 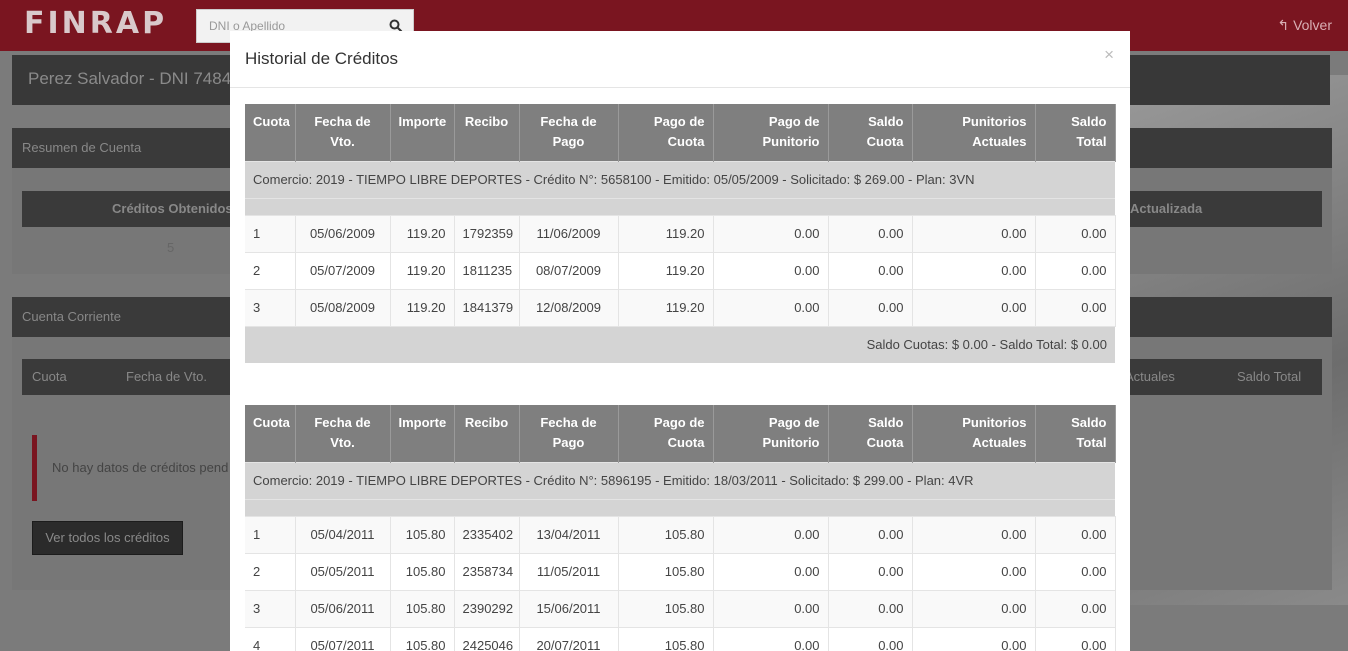 I want to click on summary-credits-value: 5, so click(x=171, y=247).